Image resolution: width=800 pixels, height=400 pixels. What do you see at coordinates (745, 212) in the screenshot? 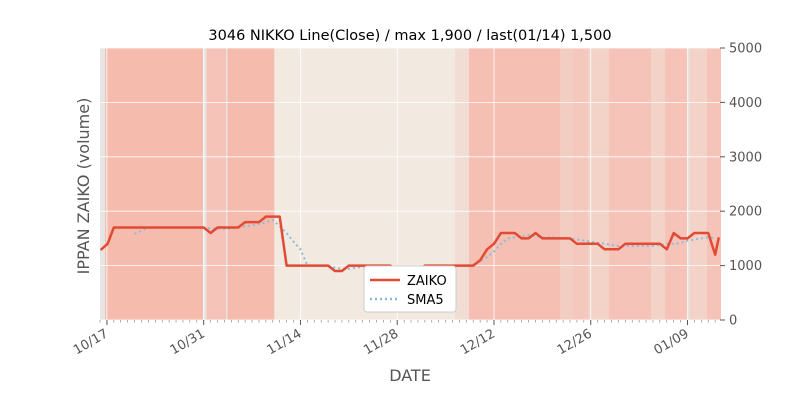
I see `y-tick-label-2000: 2000` at bounding box center [745, 212].